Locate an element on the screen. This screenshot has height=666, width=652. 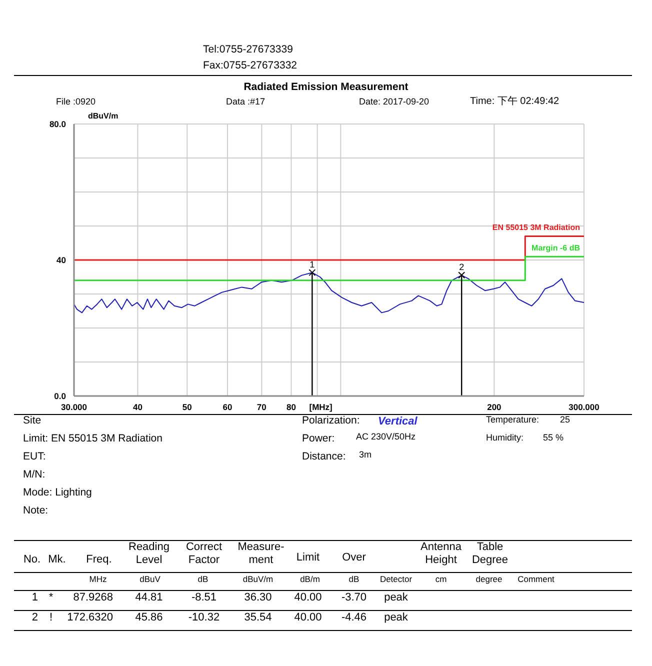
text: Date: 2017-09-20 is located at coordinates (394, 102).